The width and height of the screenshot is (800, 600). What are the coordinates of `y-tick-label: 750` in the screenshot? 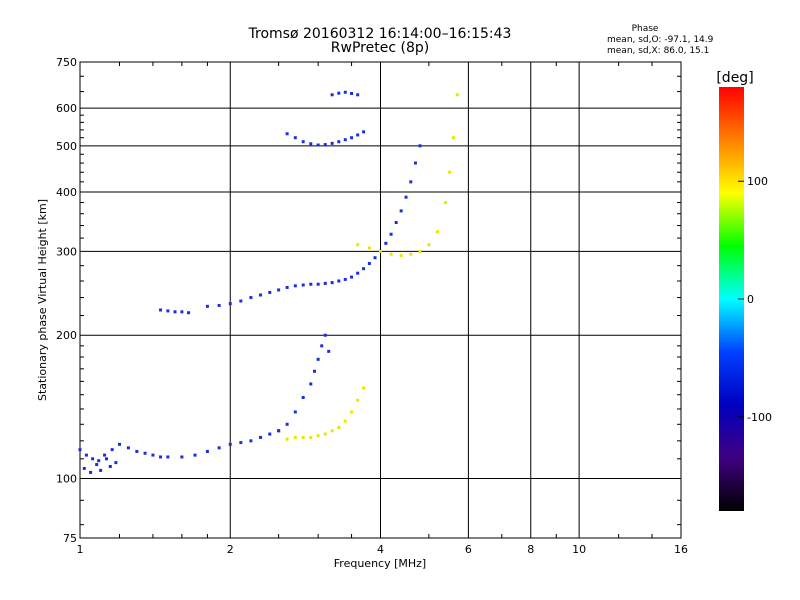 It's located at (66, 62).